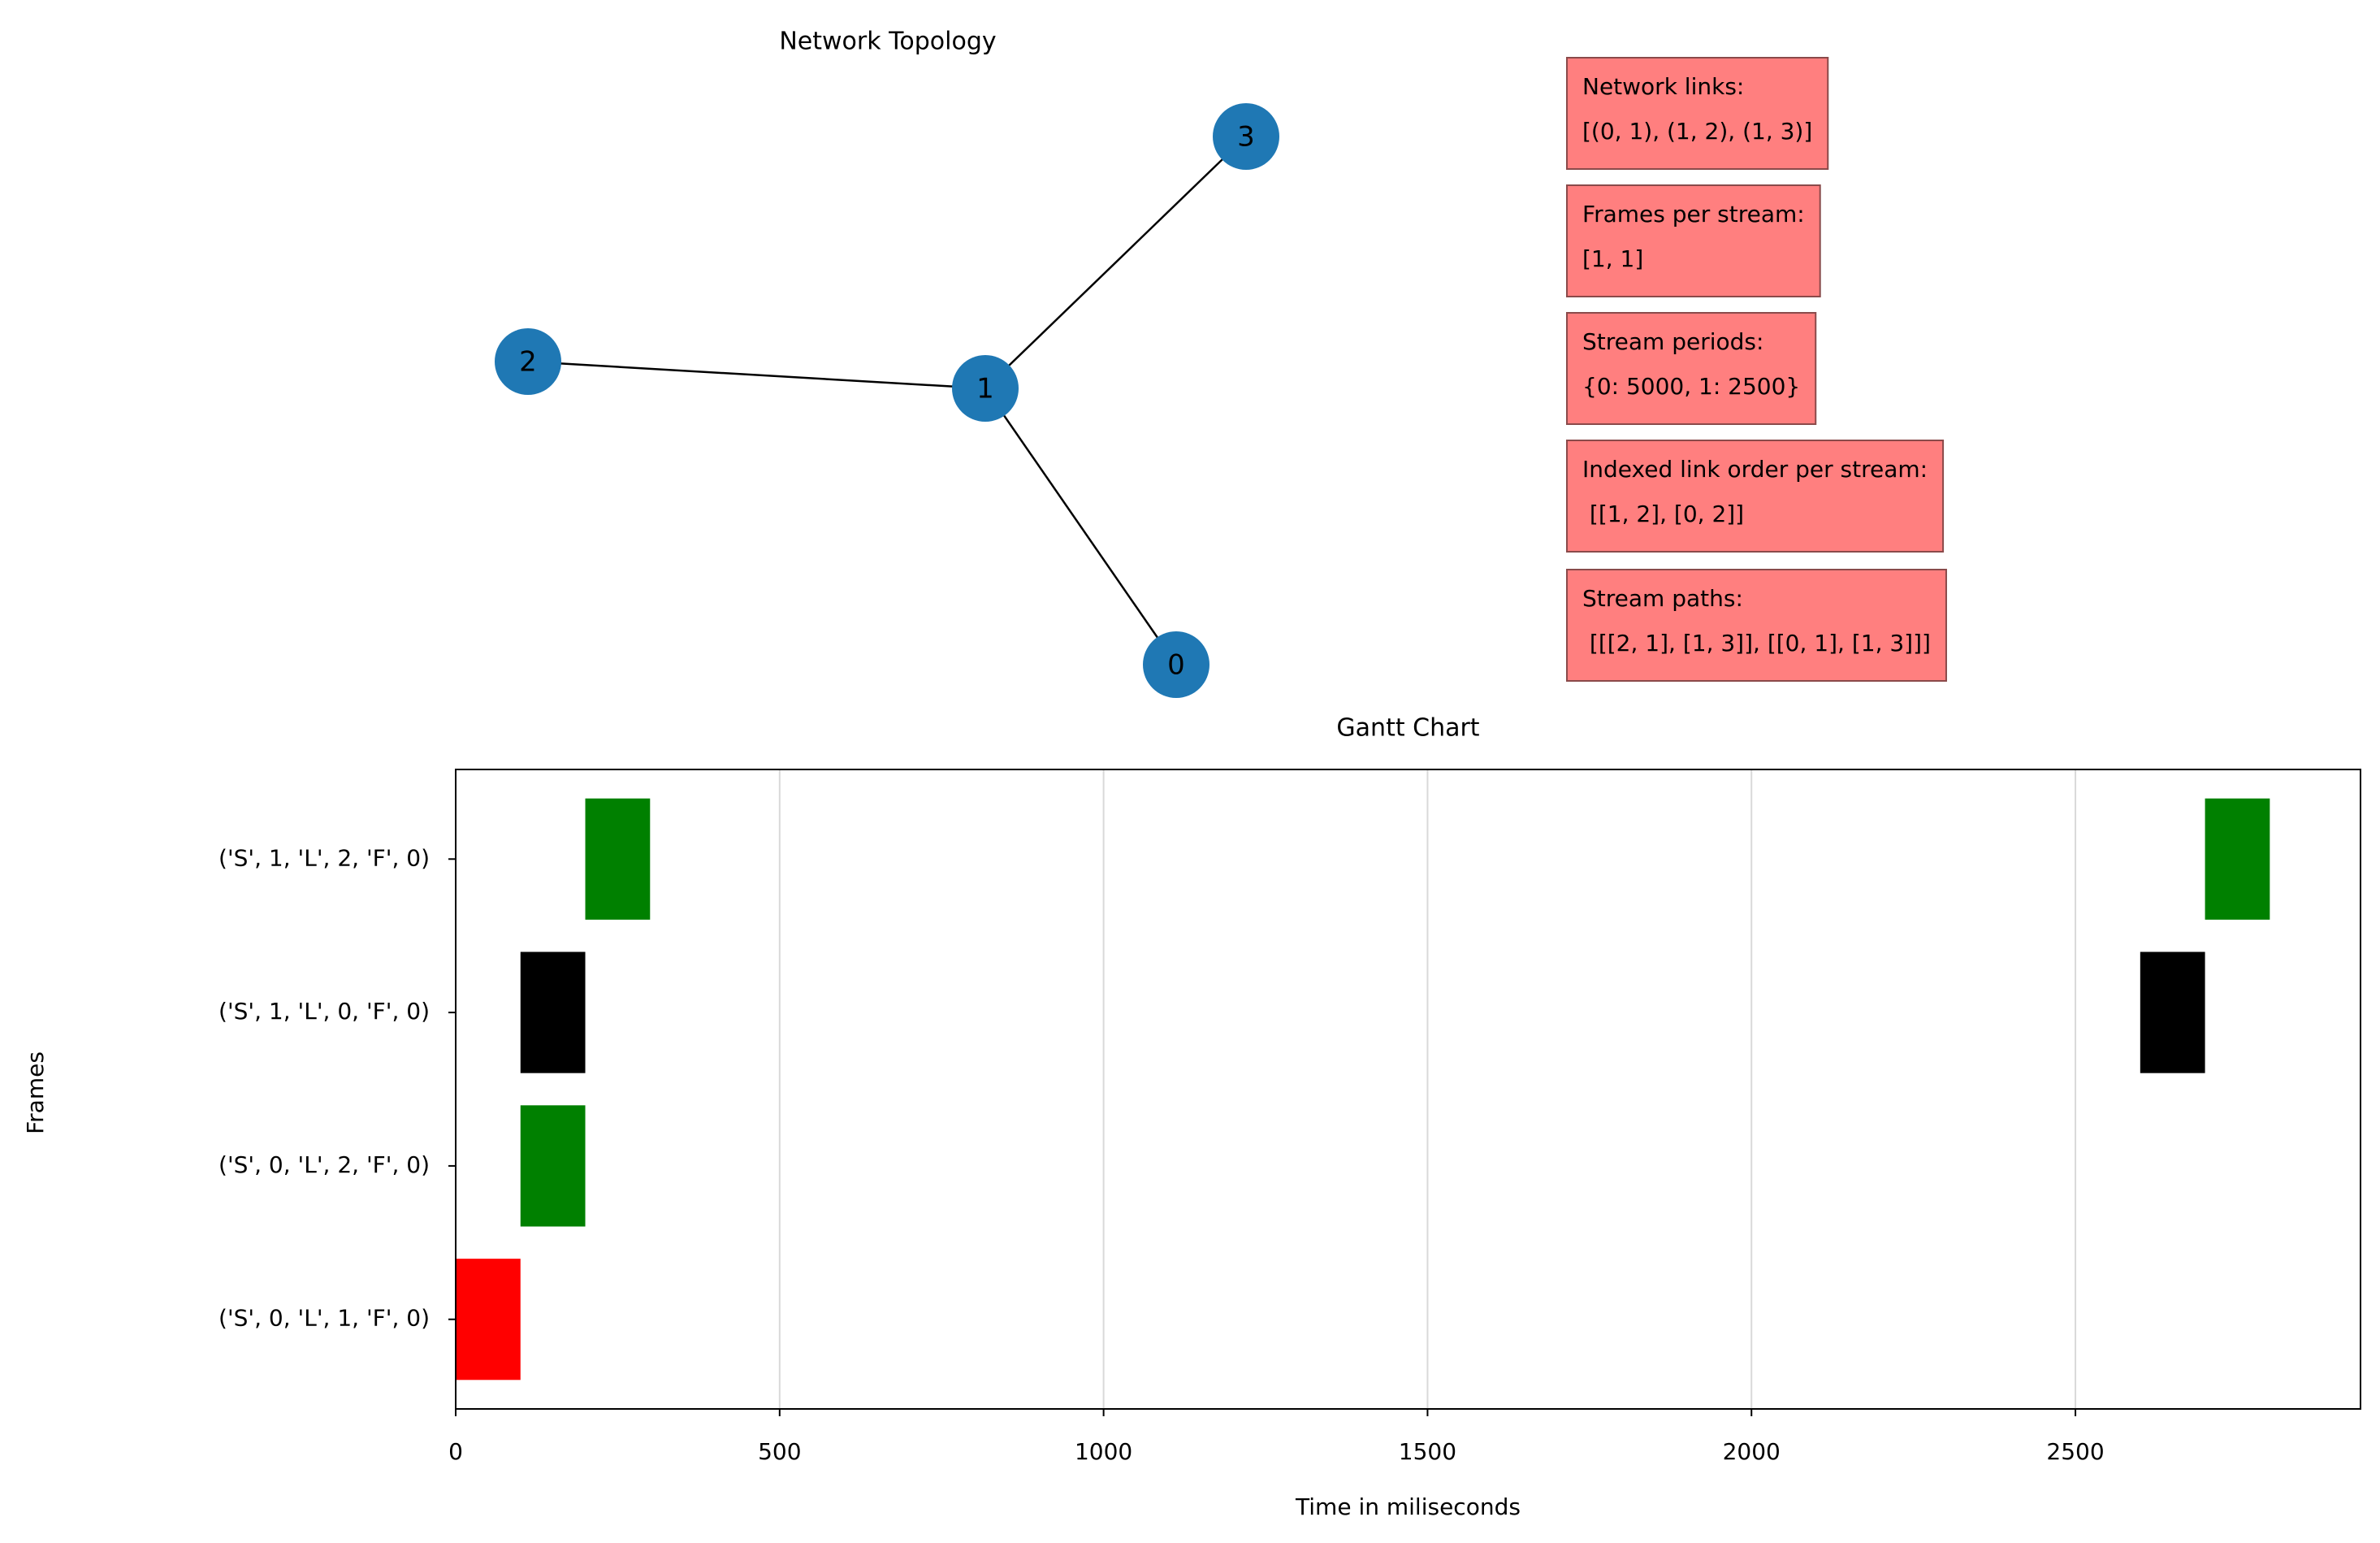 The height and width of the screenshot is (1543, 2380). I want to click on info-box-text: {0: 5000, 1: 2500}, so click(1691, 386).